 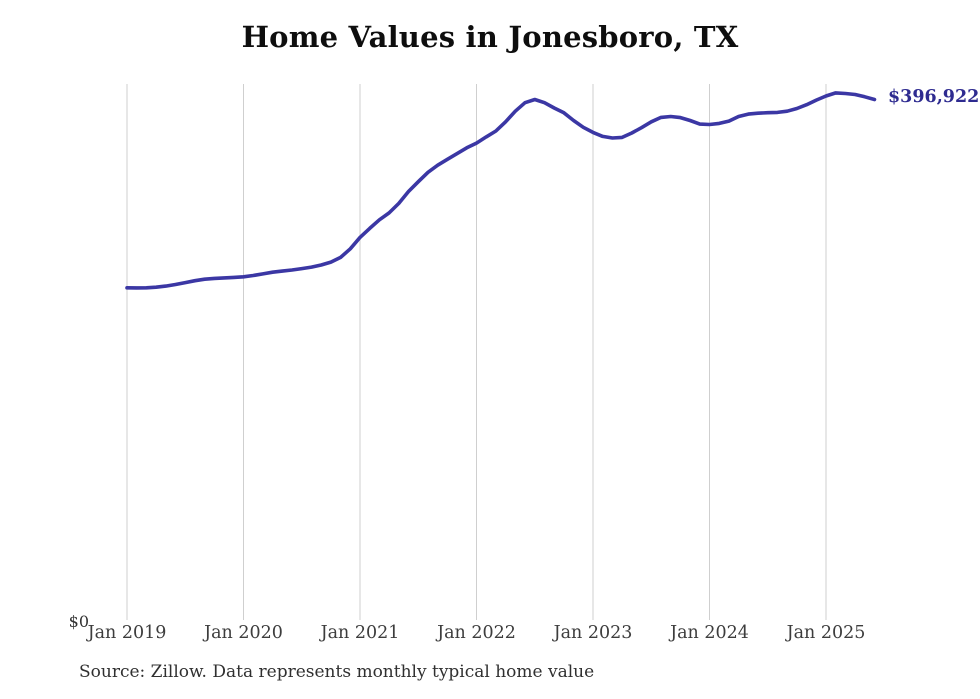 I want to click on x-tick-label: Jan 2020, so click(x=243, y=633).